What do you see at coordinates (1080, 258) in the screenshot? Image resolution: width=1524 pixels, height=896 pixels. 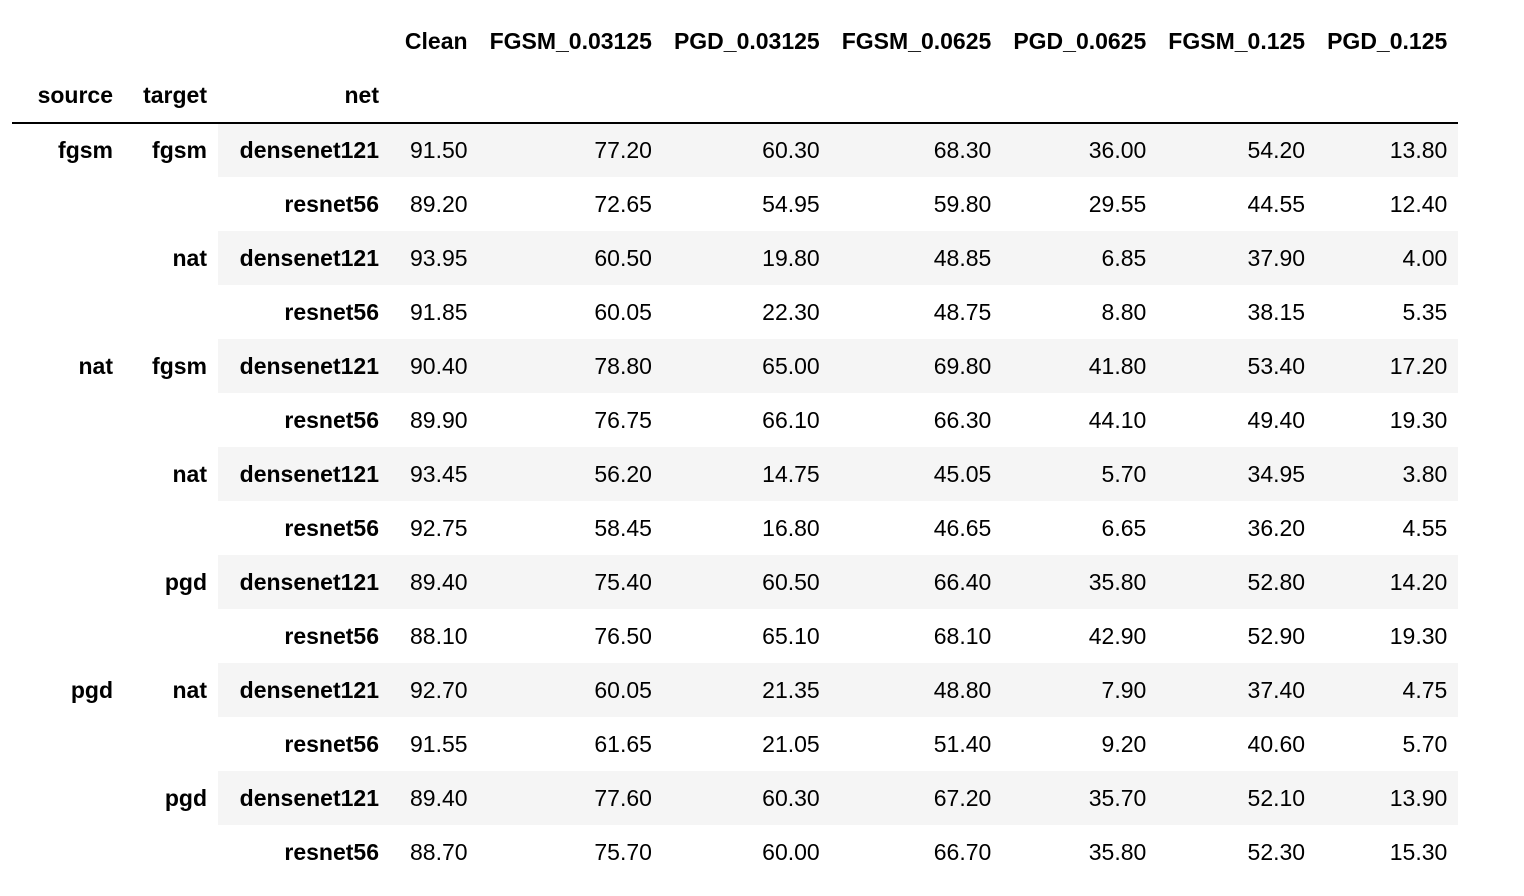 I see `table-cell: 6.85` at bounding box center [1080, 258].